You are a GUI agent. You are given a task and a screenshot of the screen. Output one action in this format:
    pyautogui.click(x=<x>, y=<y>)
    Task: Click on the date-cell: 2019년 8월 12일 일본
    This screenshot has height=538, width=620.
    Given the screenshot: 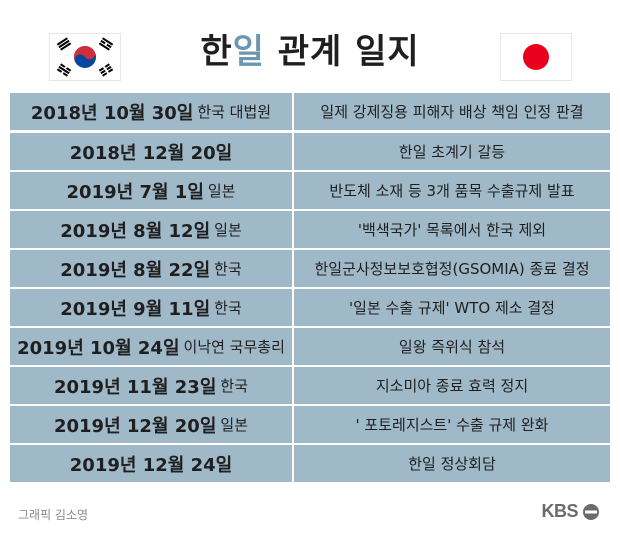 What is the action you would take?
    pyautogui.click(x=152, y=229)
    